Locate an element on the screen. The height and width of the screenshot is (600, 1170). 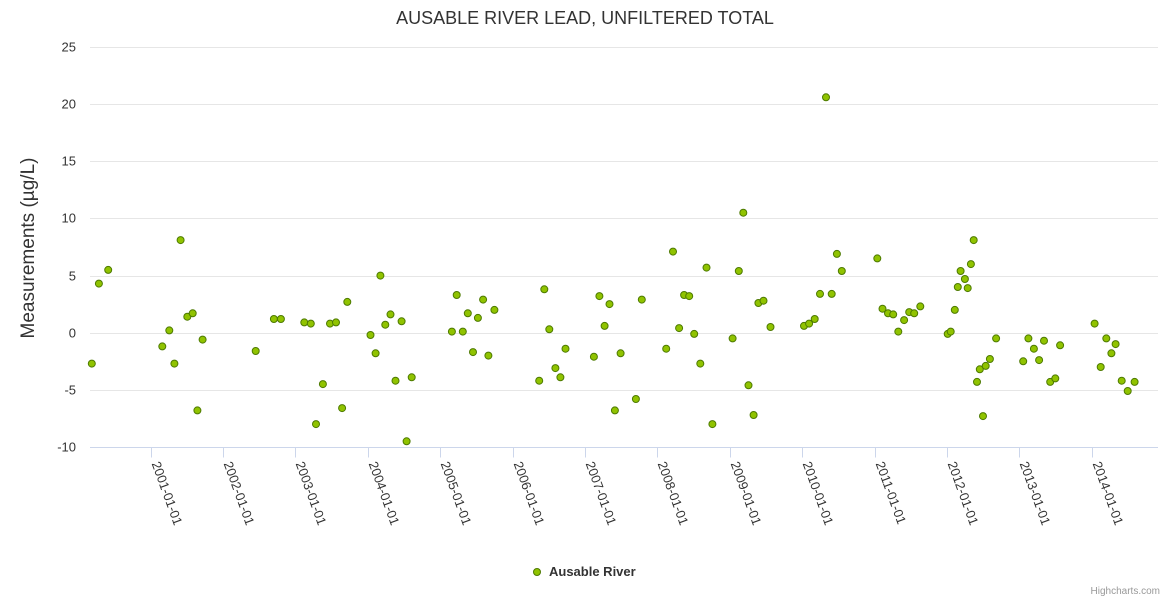
credits-link: Highcharts.com is located at coordinates (1125, 591).